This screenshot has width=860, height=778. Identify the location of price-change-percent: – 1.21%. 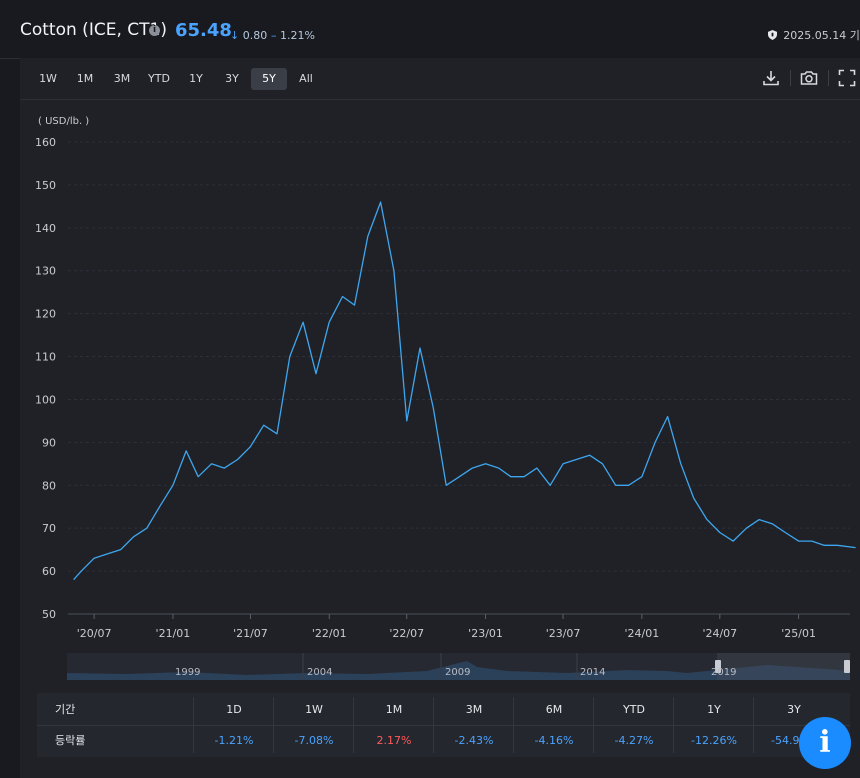
(293, 35).